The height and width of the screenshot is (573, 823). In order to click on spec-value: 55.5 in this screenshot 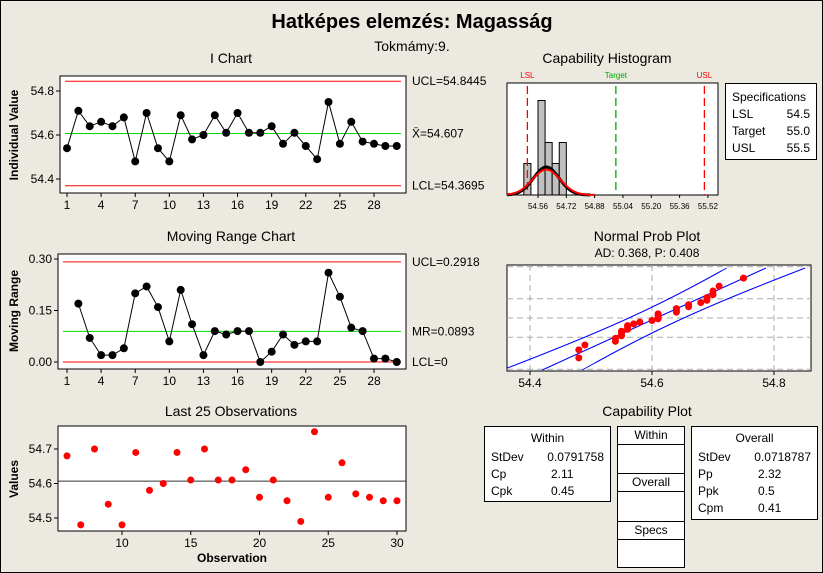, I will do `click(798, 148)`.